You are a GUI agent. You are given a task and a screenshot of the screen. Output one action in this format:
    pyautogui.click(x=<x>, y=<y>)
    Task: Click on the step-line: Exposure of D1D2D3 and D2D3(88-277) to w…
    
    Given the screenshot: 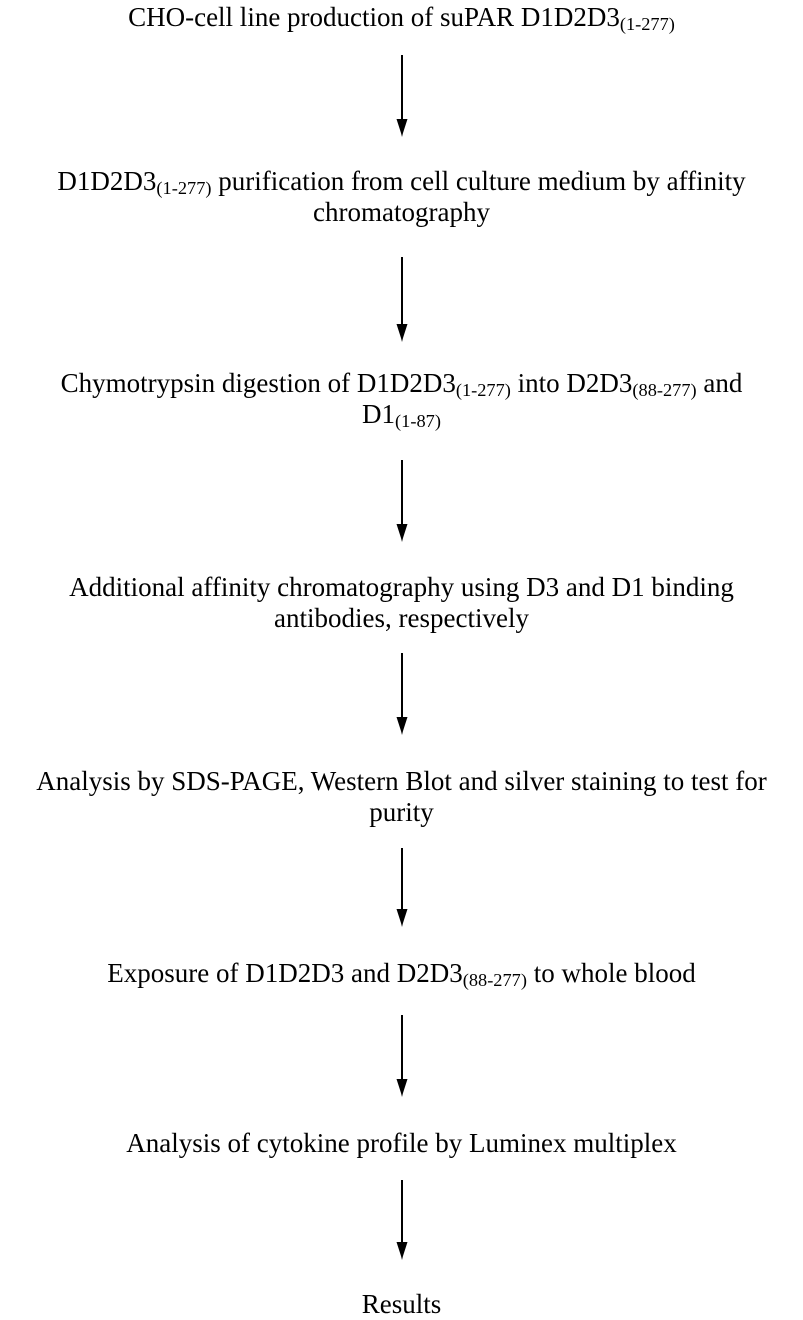 What is the action you would take?
    pyautogui.click(x=401, y=973)
    